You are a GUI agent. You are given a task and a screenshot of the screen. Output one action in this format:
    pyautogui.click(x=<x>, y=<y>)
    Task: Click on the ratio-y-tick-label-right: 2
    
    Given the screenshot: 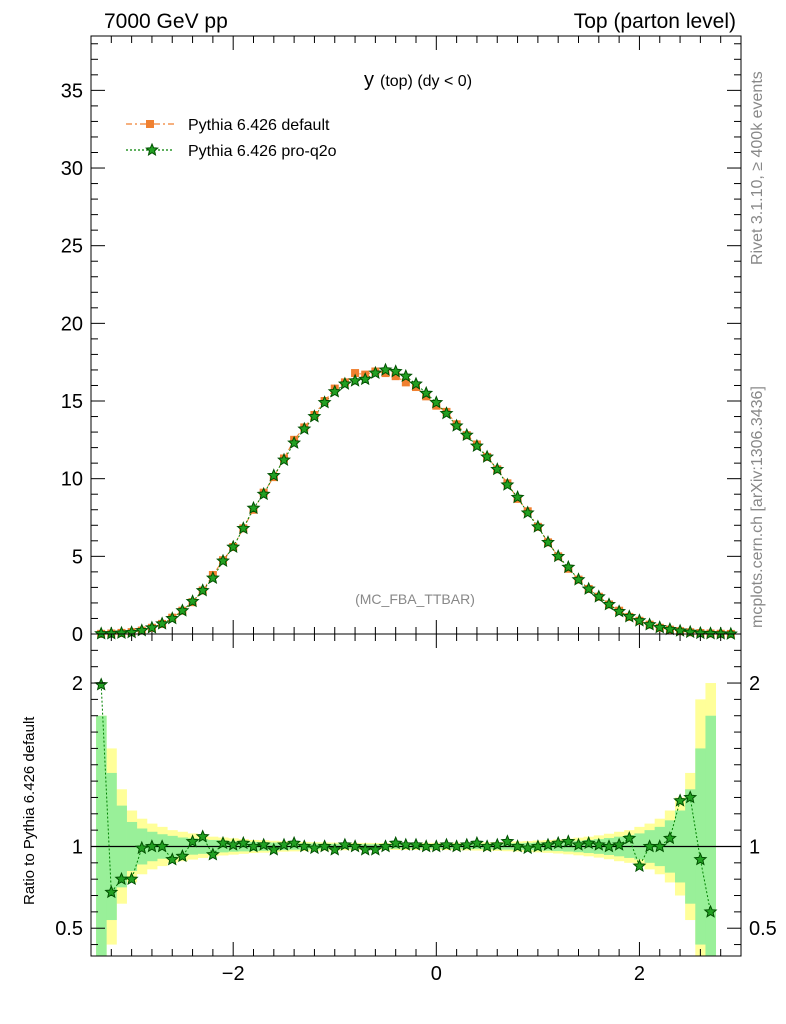 What is the action you would take?
    pyautogui.click(x=754, y=684)
    